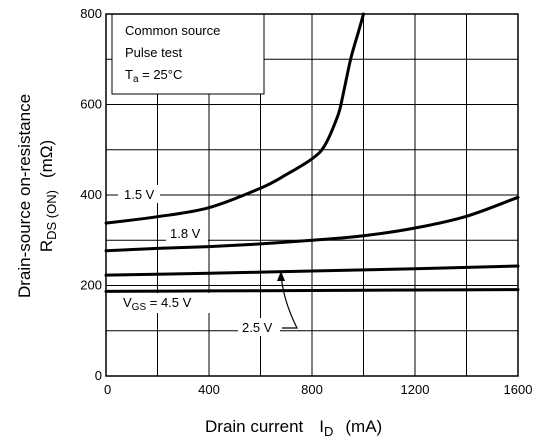  What do you see at coordinates (328, 431) in the screenshot?
I see `x-axis-subscript: D` at bounding box center [328, 431].